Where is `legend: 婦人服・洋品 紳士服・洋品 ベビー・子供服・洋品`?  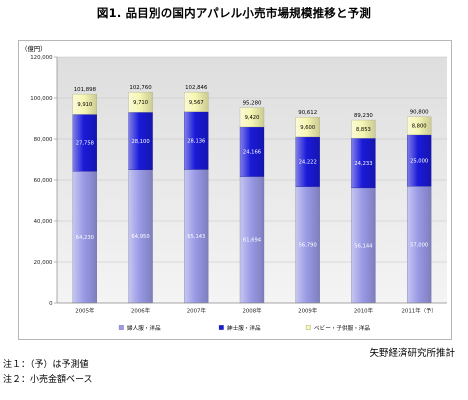
legend: 婦人服・洋品 紳士服・洋品 ベビー・子供服・洋品 is located at coordinates (244, 328).